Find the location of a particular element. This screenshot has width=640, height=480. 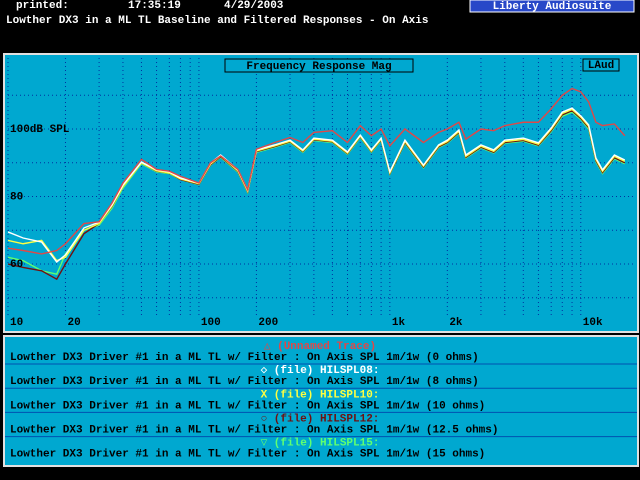

logo: LAud is located at coordinates (601, 66).